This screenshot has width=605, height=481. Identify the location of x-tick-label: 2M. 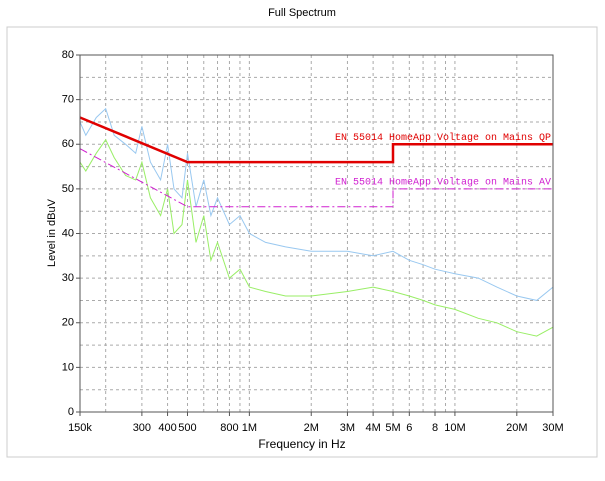
(311, 428).